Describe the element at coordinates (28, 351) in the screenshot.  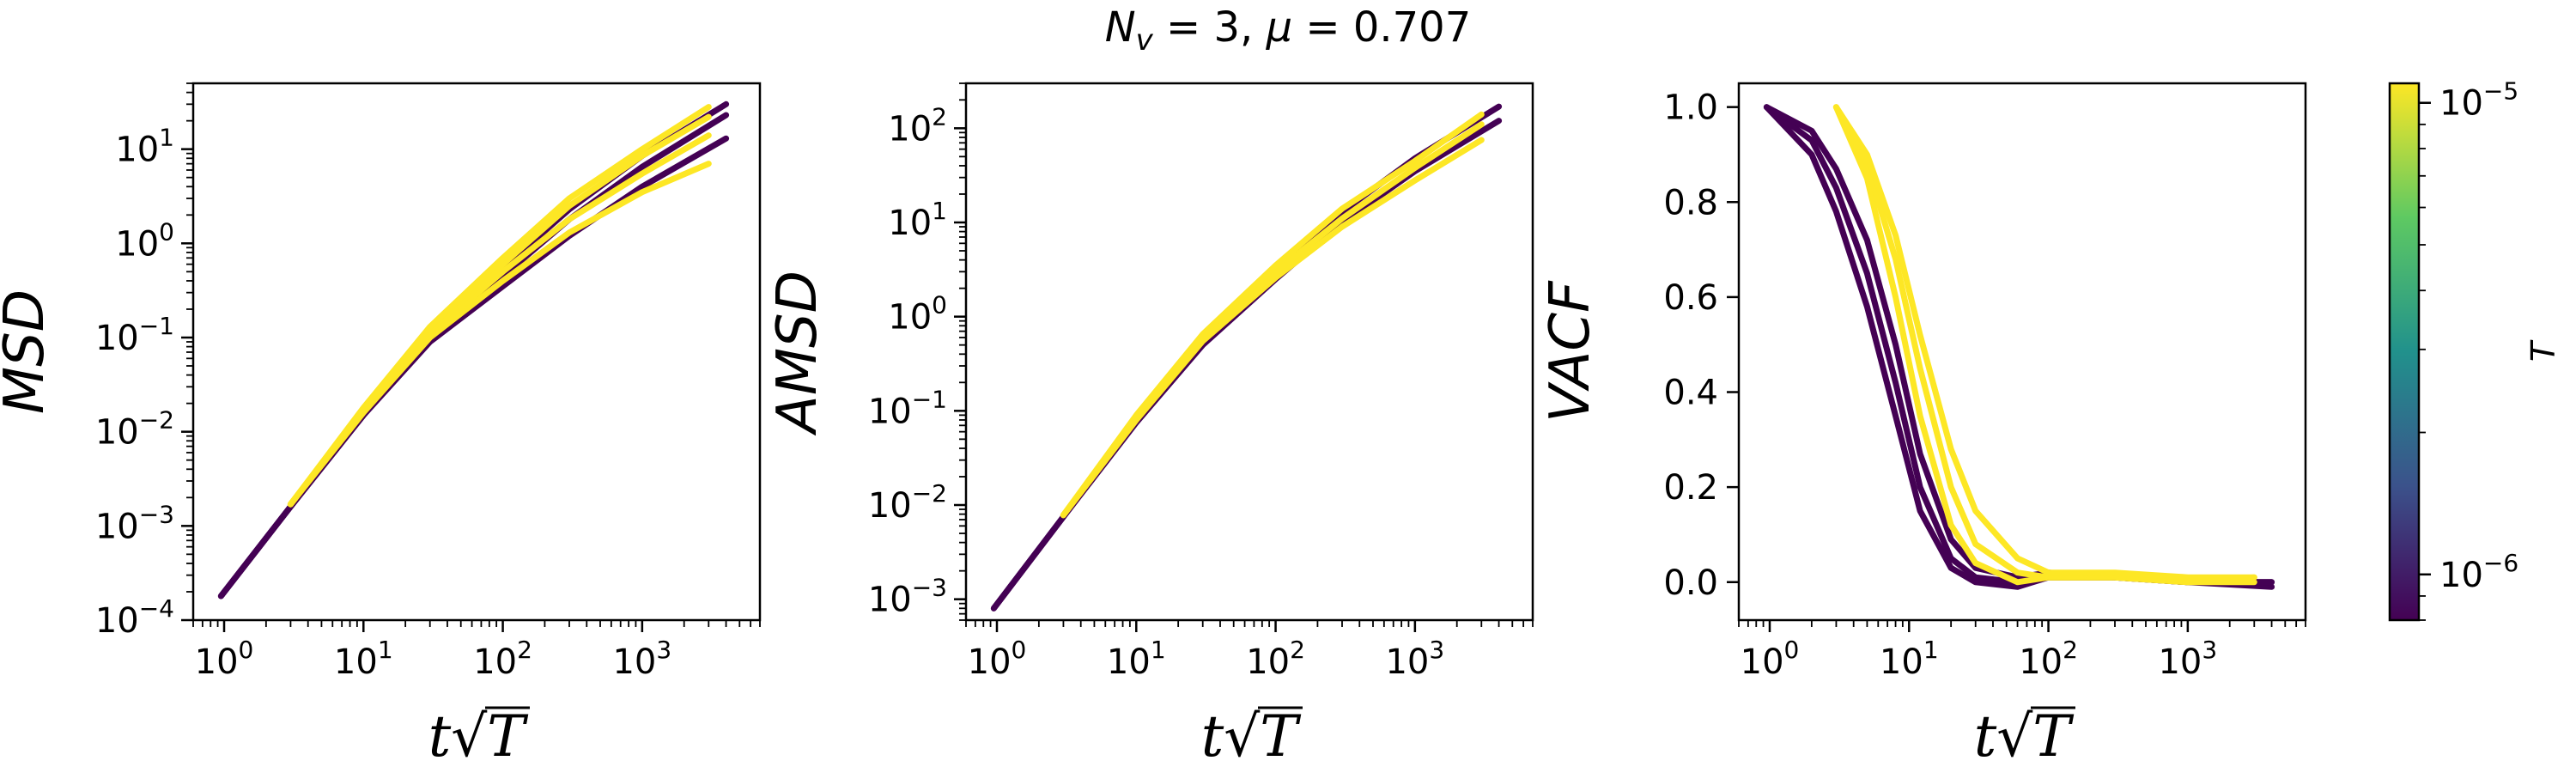
I see `y-axis-label: MSD` at that location.